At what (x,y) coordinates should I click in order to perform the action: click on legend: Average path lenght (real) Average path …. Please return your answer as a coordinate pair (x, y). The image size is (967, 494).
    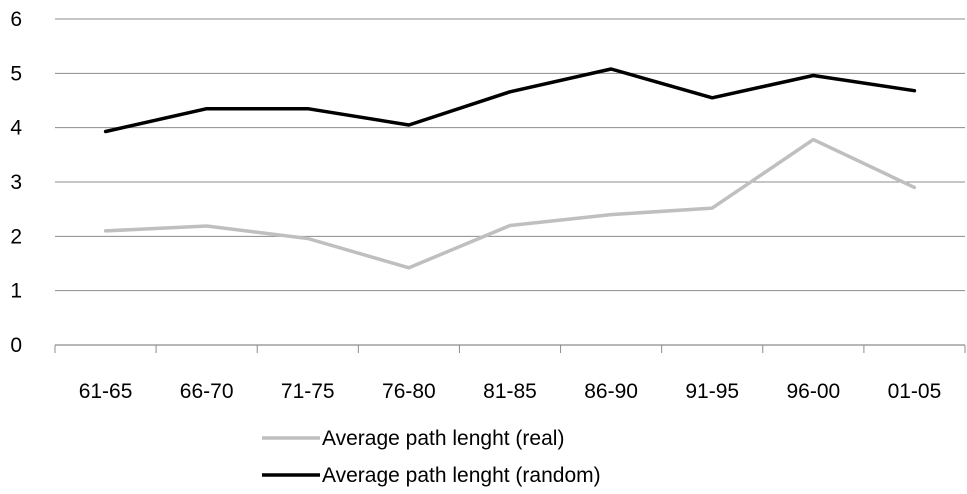
    Looking at the image, I should click on (431, 457).